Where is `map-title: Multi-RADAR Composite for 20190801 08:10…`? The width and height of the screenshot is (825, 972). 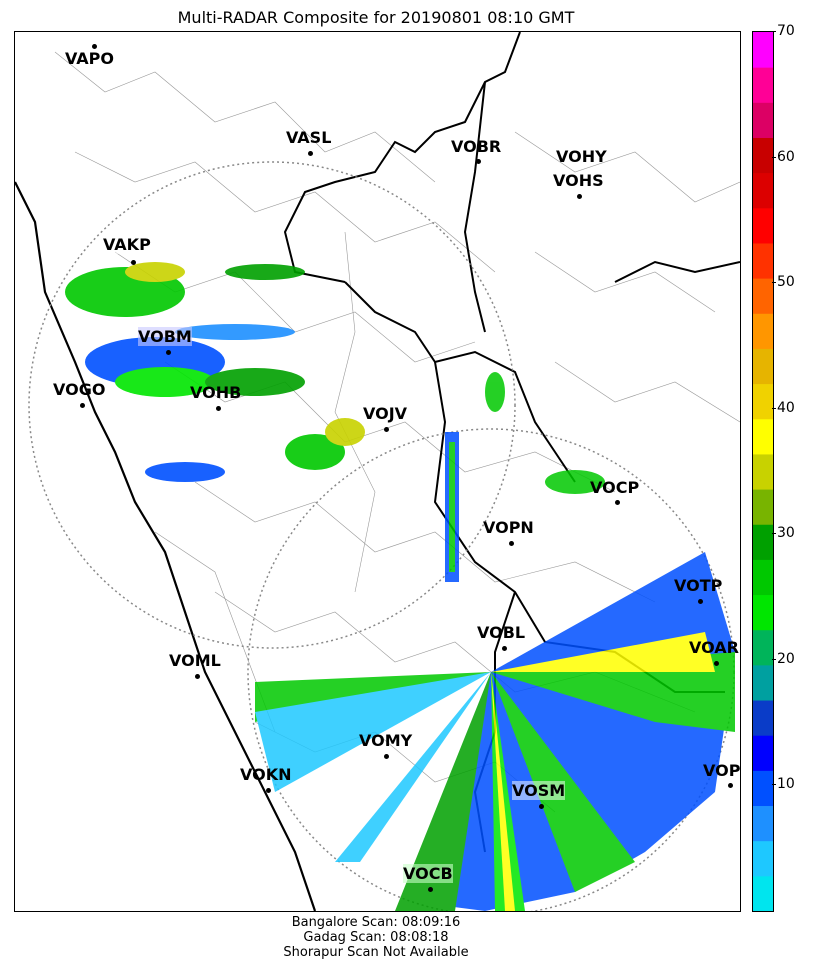 map-title: Multi-RADAR Composite for 20190801 08:10… is located at coordinates (376, 17).